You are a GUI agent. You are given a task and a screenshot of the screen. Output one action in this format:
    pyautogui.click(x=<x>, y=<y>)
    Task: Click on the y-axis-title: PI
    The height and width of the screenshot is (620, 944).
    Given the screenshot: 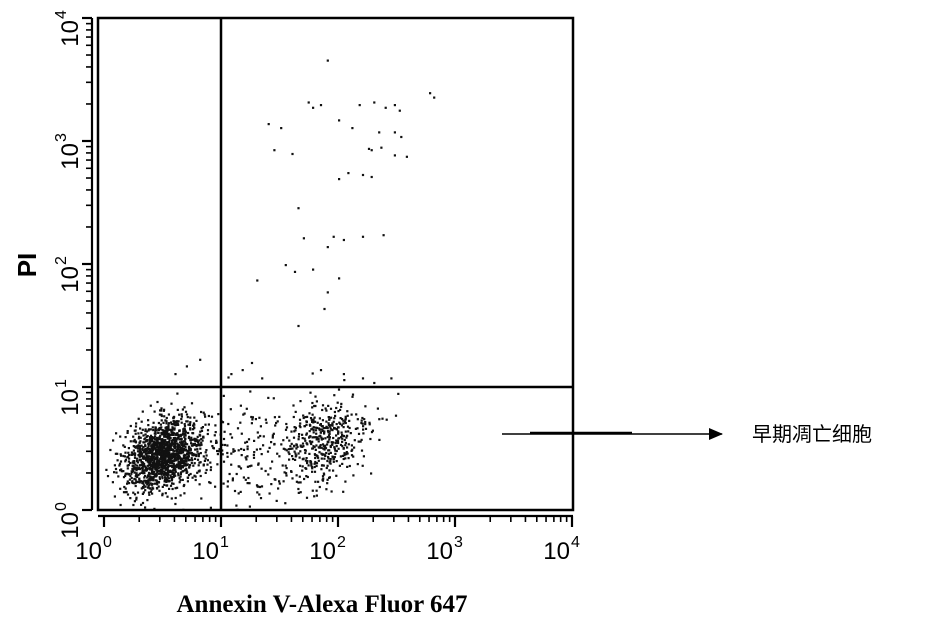 What is the action you would take?
    pyautogui.click(x=27, y=265)
    